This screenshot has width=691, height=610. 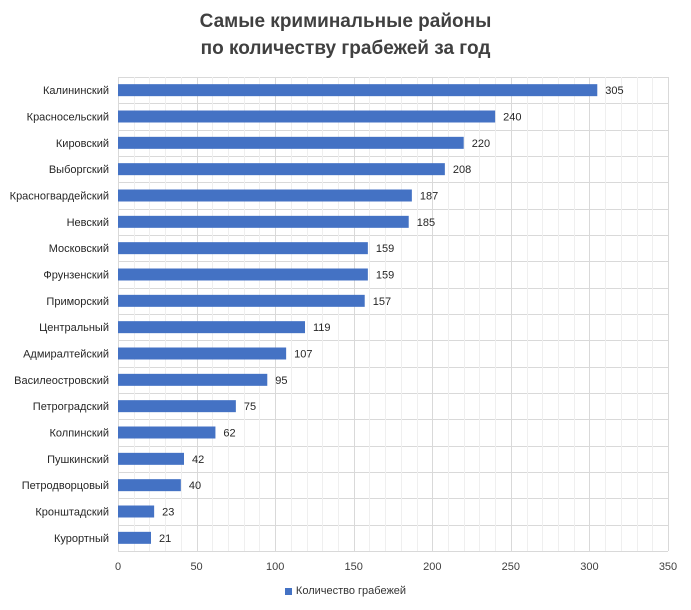 I want to click on category-label: Невский, so click(x=88, y=223).